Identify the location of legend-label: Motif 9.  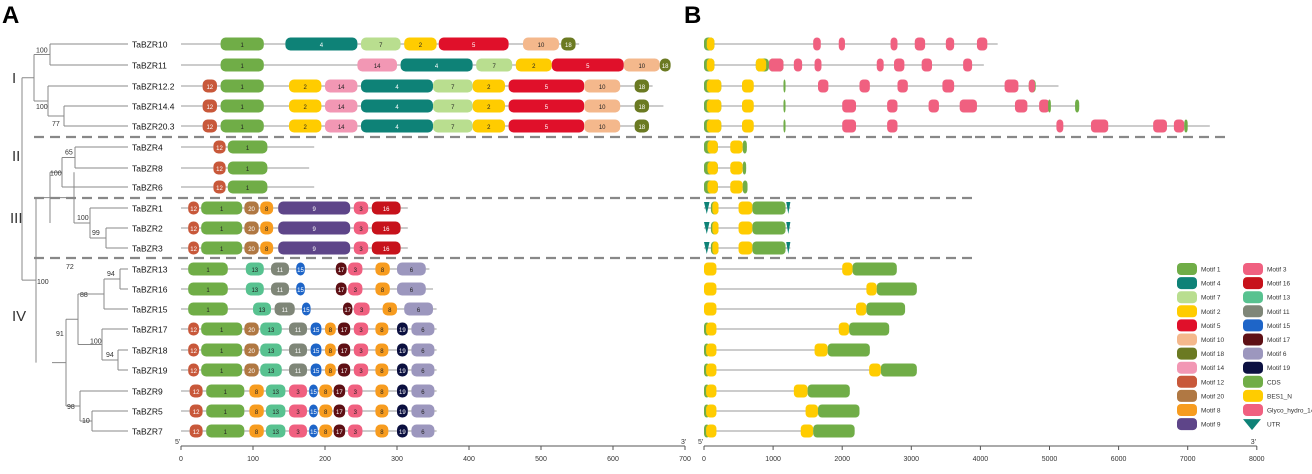
(1211, 425).